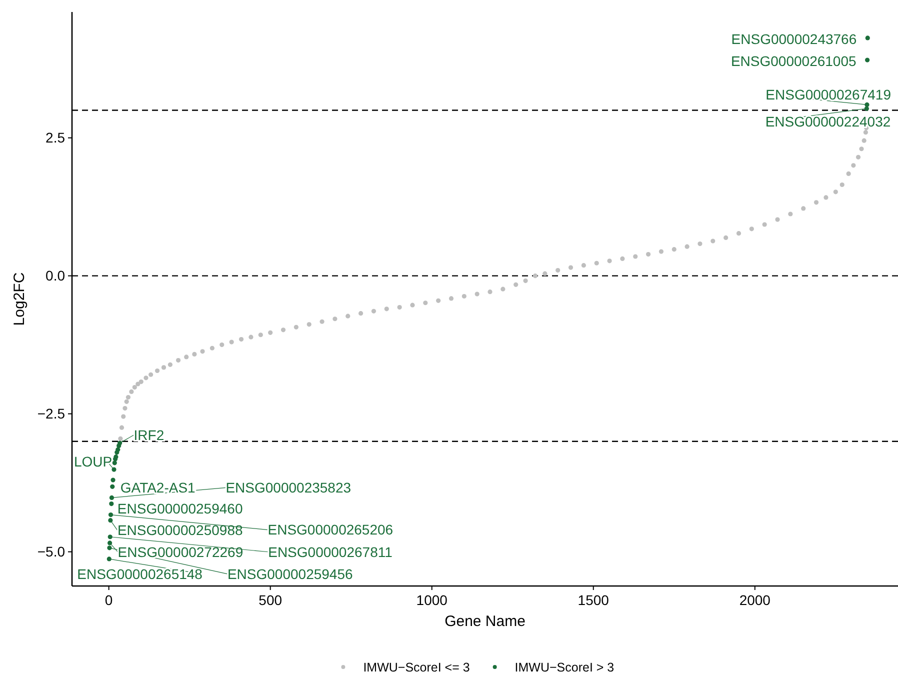  What do you see at coordinates (330, 552) in the screenshot?
I see `annotation: ENSG00000267811` at bounding box center [330, 552].